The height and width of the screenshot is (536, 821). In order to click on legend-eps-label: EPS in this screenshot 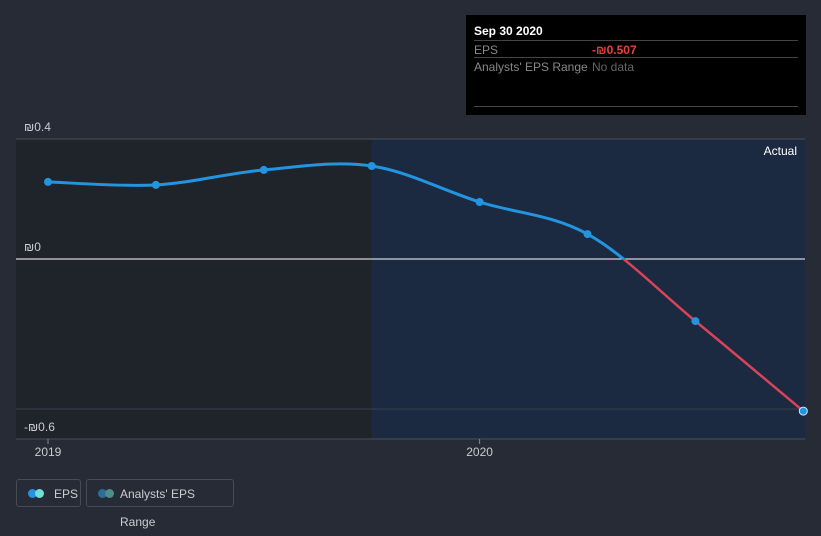, I will do `click(66, 494)`.